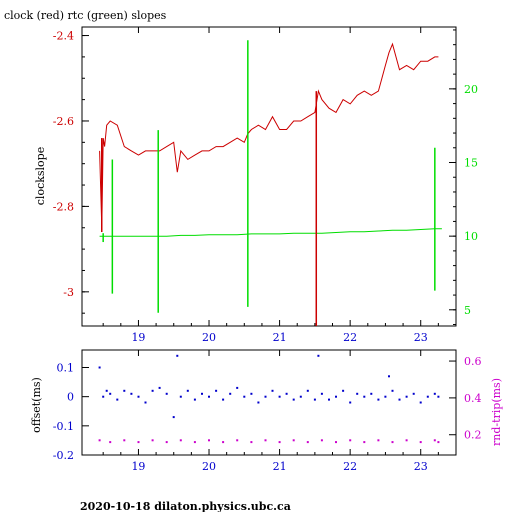 The width and height of the screenshot is (512, 512). What do you see at coordinates (63, 36) in the screenshot?
I see `top-left-y-tick-label: -2.4` at bounding box center [63, 36].